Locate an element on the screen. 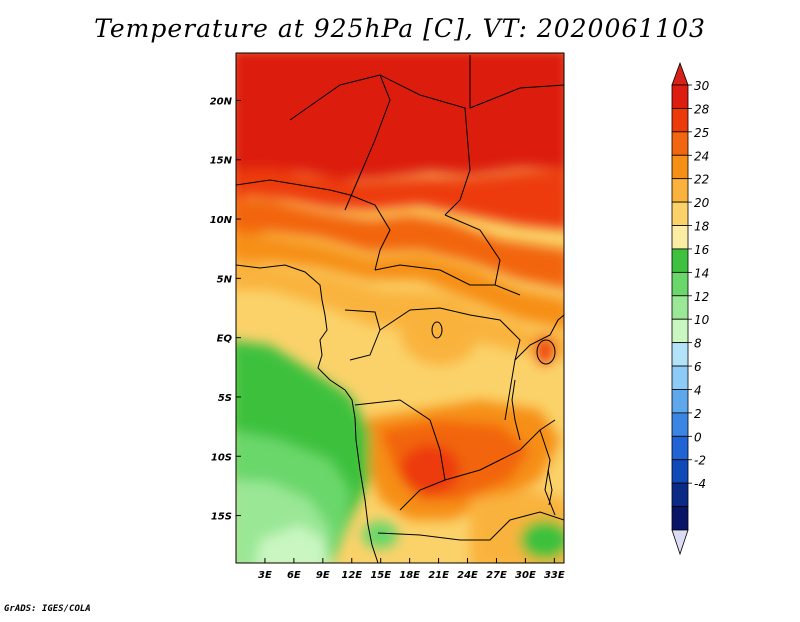 This screenshot has width=800, height=622. colorbar-label: 18 is located at coordinates (702, 227).